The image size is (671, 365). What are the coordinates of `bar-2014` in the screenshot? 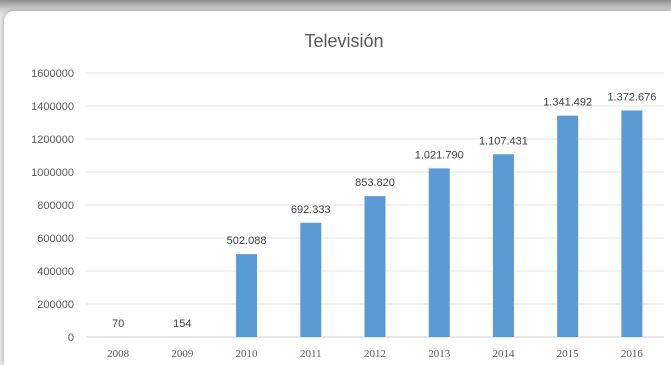 It's located at (503, 245).